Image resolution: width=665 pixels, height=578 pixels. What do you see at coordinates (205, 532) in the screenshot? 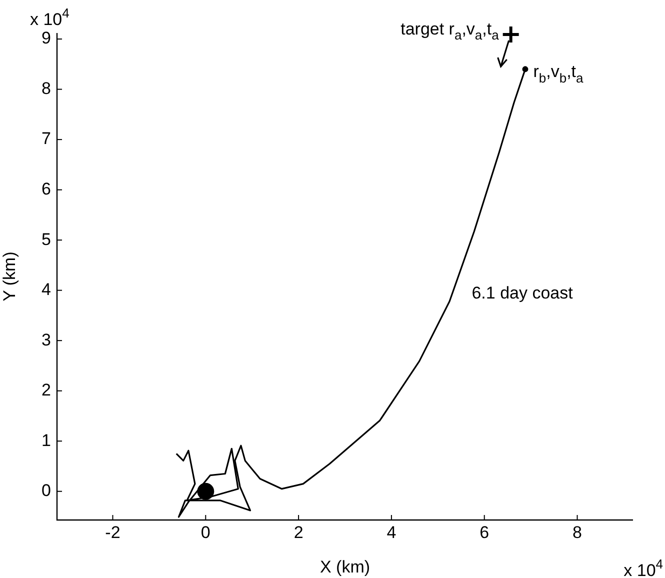
I see `x-tick-label: 0` at bounding box center [205, 532].